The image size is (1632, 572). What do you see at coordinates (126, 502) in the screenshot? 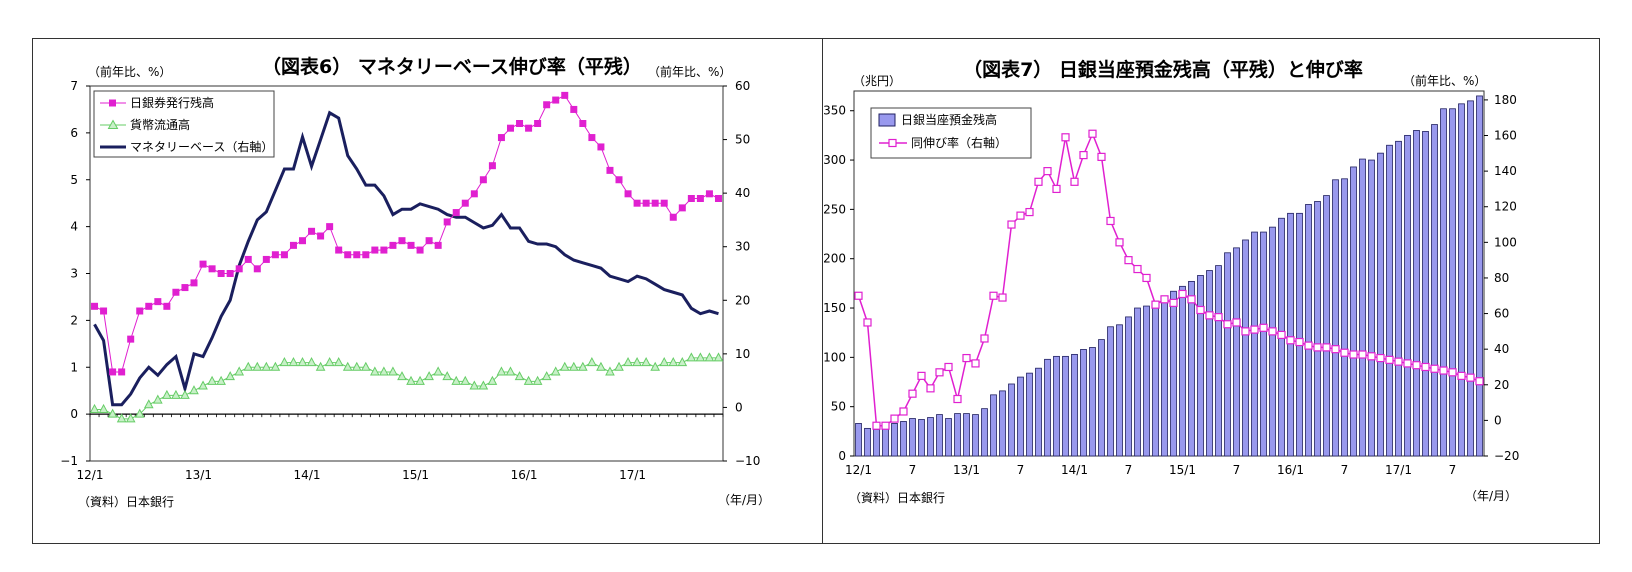
I see `chart-6-source: （資料）日本銀行` at bounding box center [126, 502].